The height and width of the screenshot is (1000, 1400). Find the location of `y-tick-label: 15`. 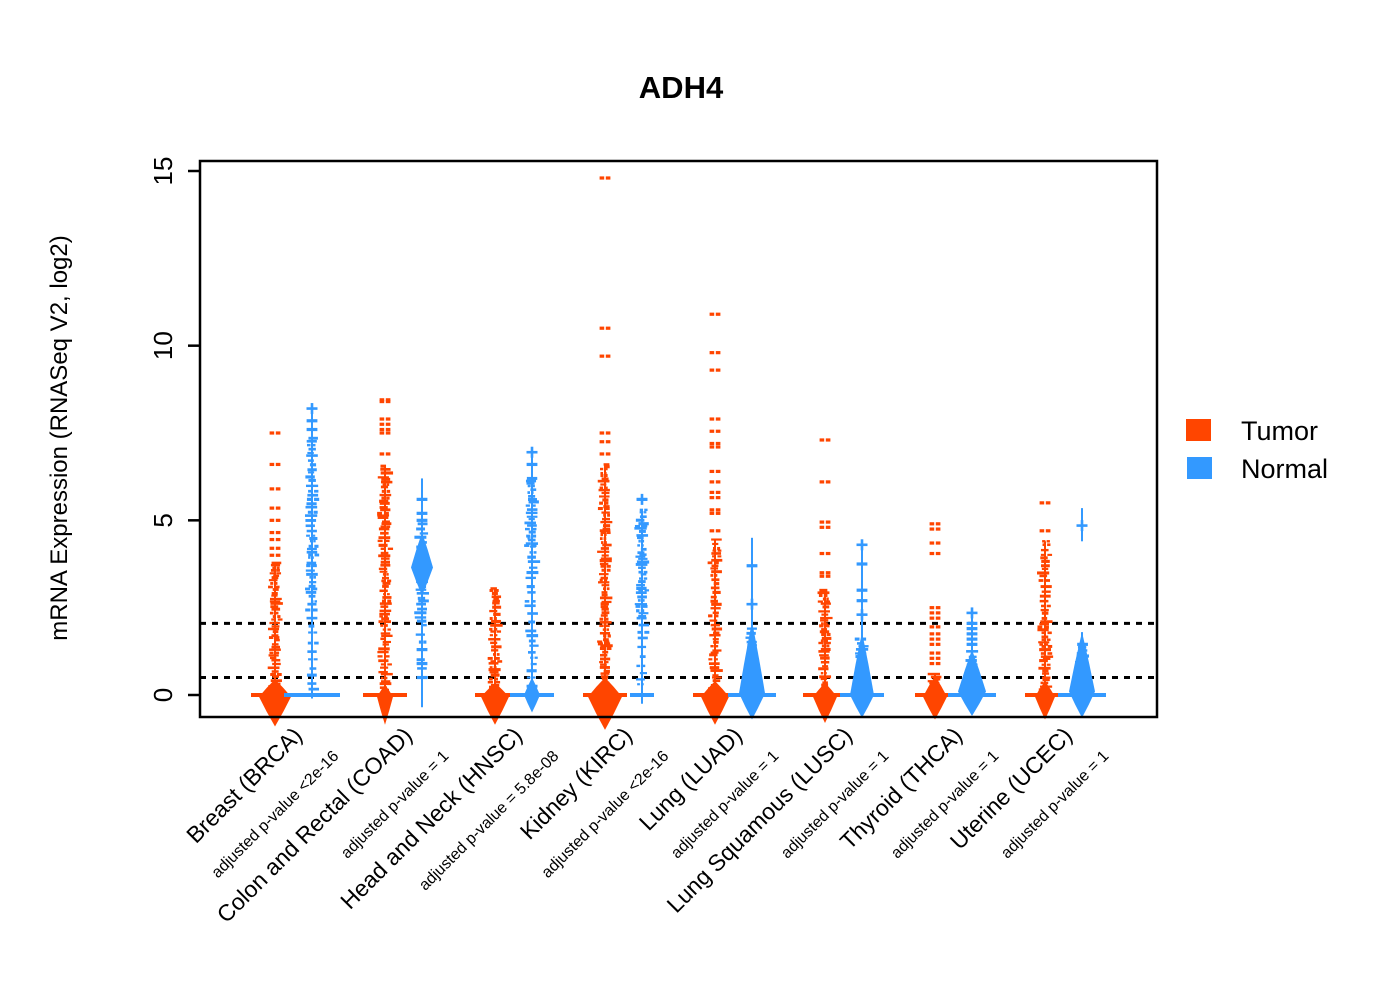

y-tick-label: 15 is located at coordinates (163, 171).